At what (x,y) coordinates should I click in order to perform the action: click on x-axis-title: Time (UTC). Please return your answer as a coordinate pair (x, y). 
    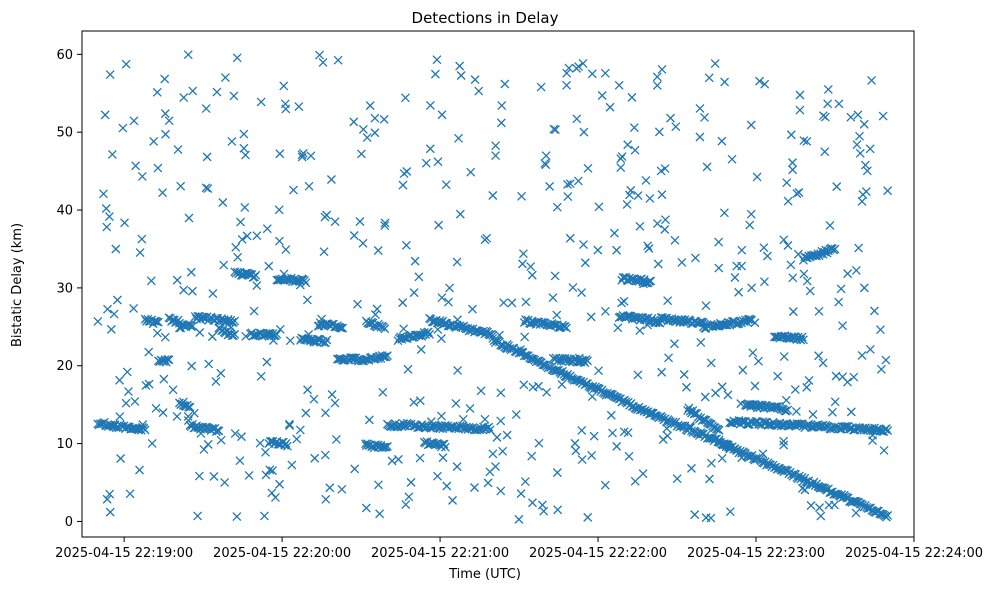
    Looking at the image, I should click on (484, 574).